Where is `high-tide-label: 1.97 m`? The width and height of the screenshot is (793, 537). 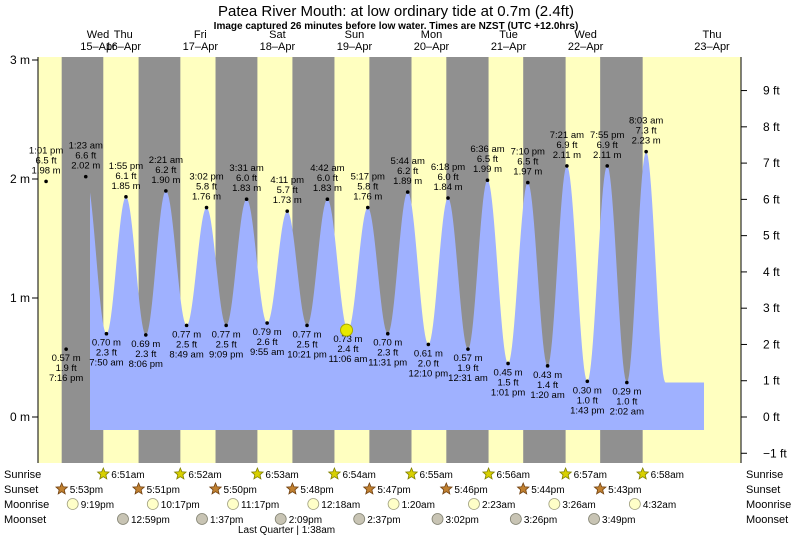
high-tide-label: 1.97 m is located at coordinates (527, 172).